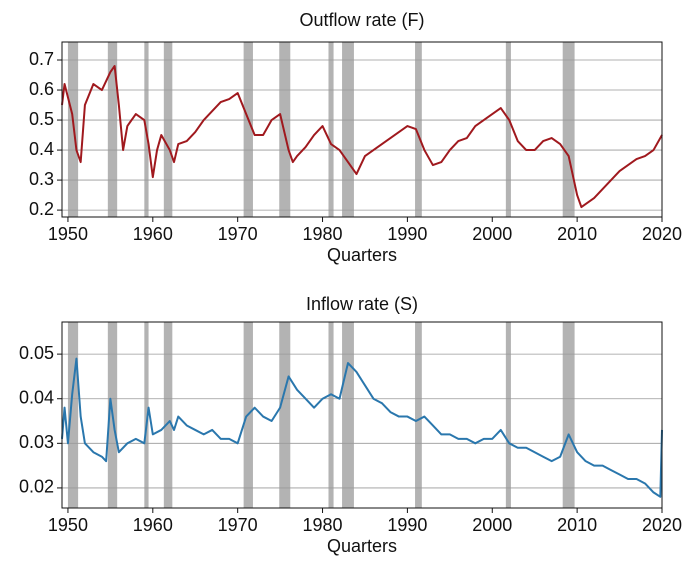 The width and height of the screenshot is (687, 562). What do you see at coordinates (36, 353) in the screenshot?
I see `y-tick-label: 0.05` at bounding box center [36, 353].